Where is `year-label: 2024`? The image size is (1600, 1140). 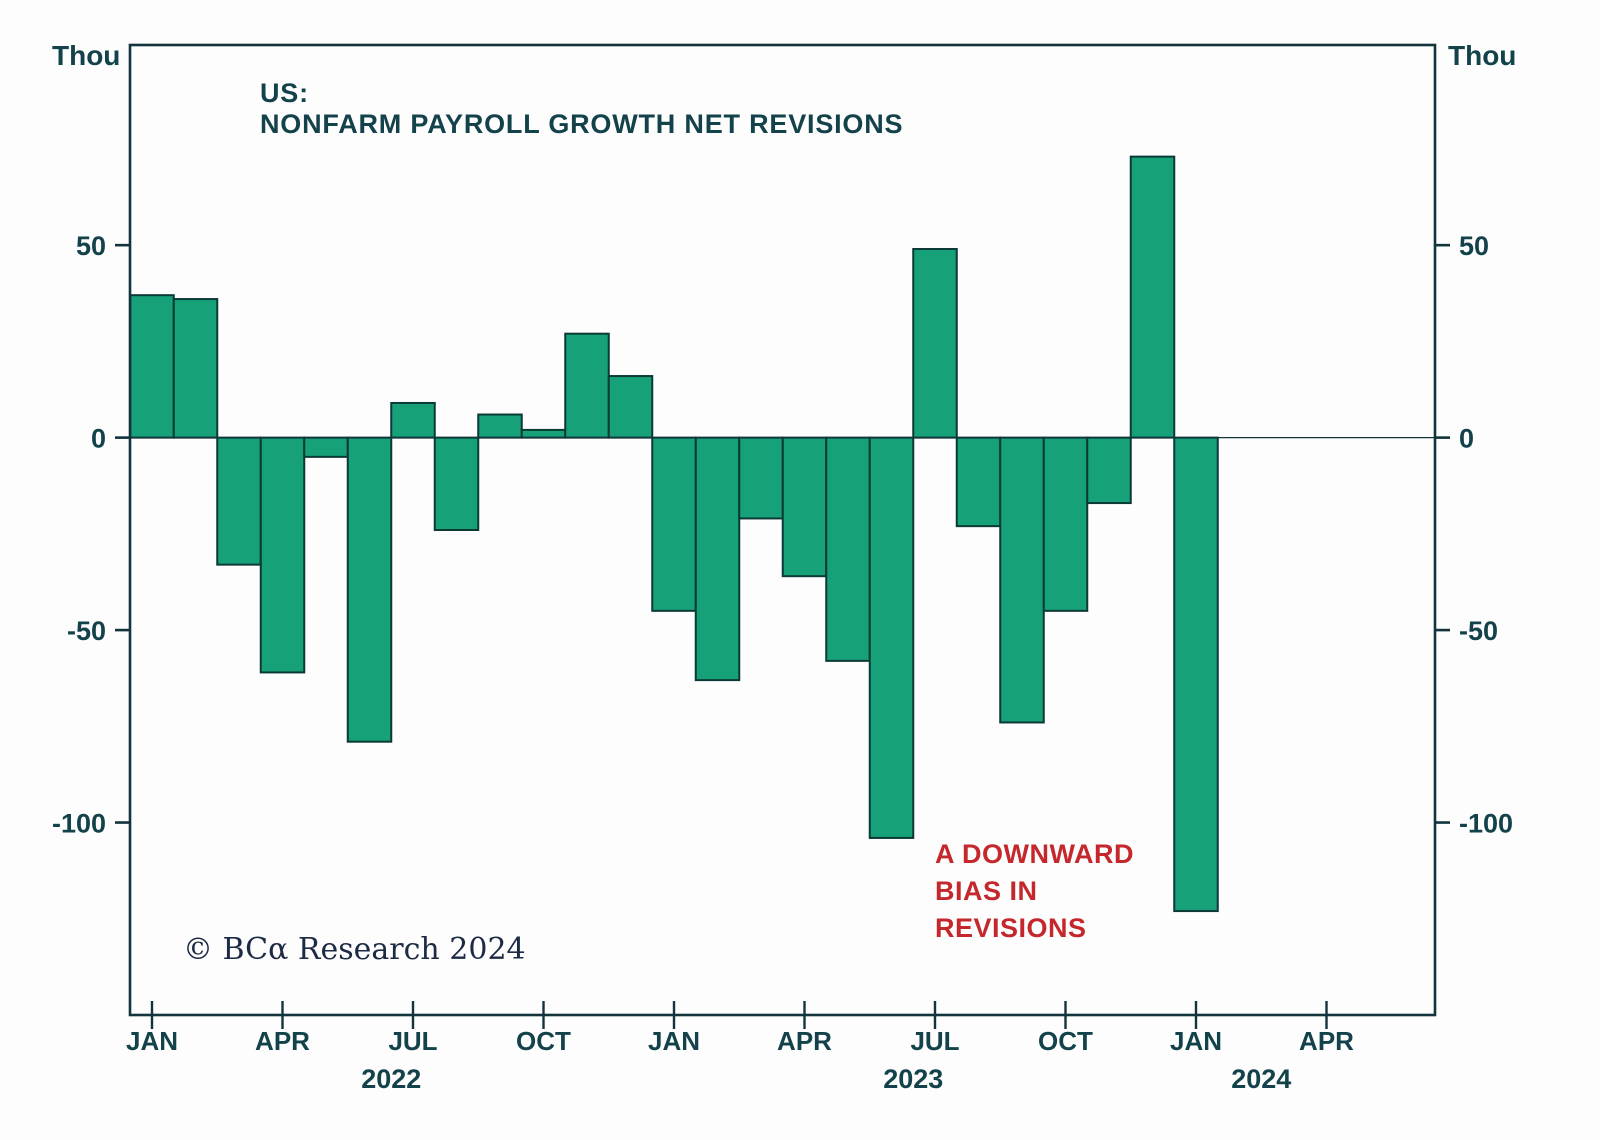
year-label: 2024 is located at coordinates (1261, 1079).